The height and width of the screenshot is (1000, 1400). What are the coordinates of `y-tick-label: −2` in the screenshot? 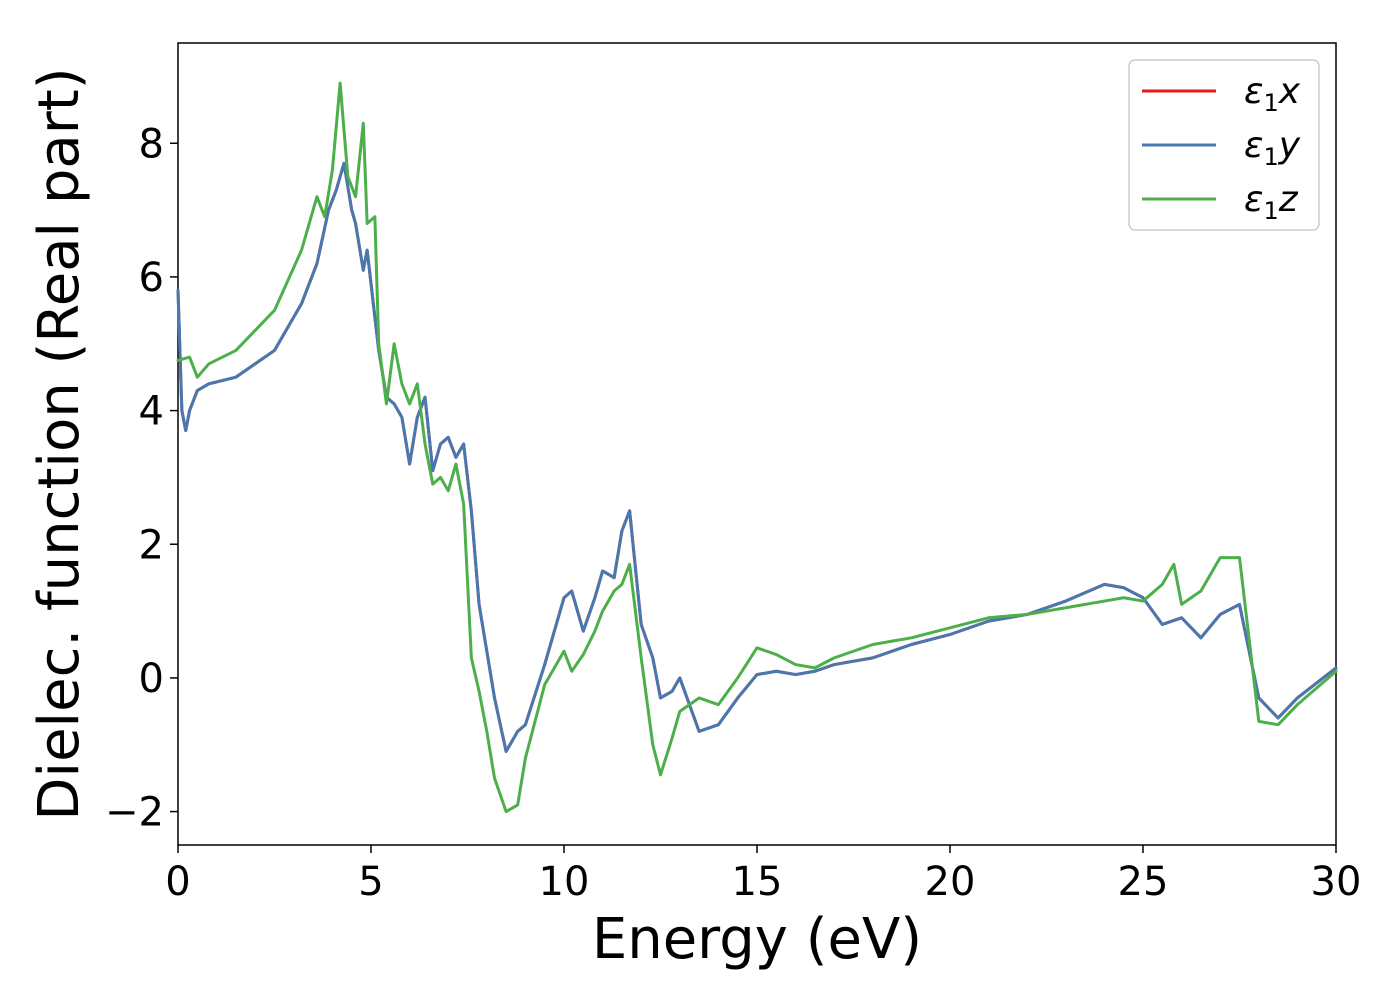 It's located at (134, 813).